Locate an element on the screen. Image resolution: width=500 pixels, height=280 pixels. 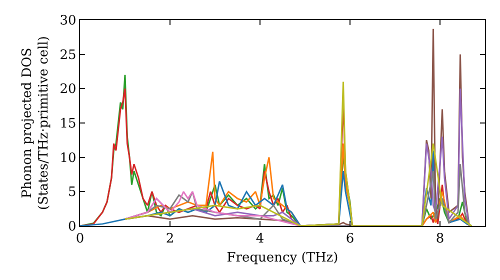
x-tick-label: 6 is located at coordinates (350, 239).